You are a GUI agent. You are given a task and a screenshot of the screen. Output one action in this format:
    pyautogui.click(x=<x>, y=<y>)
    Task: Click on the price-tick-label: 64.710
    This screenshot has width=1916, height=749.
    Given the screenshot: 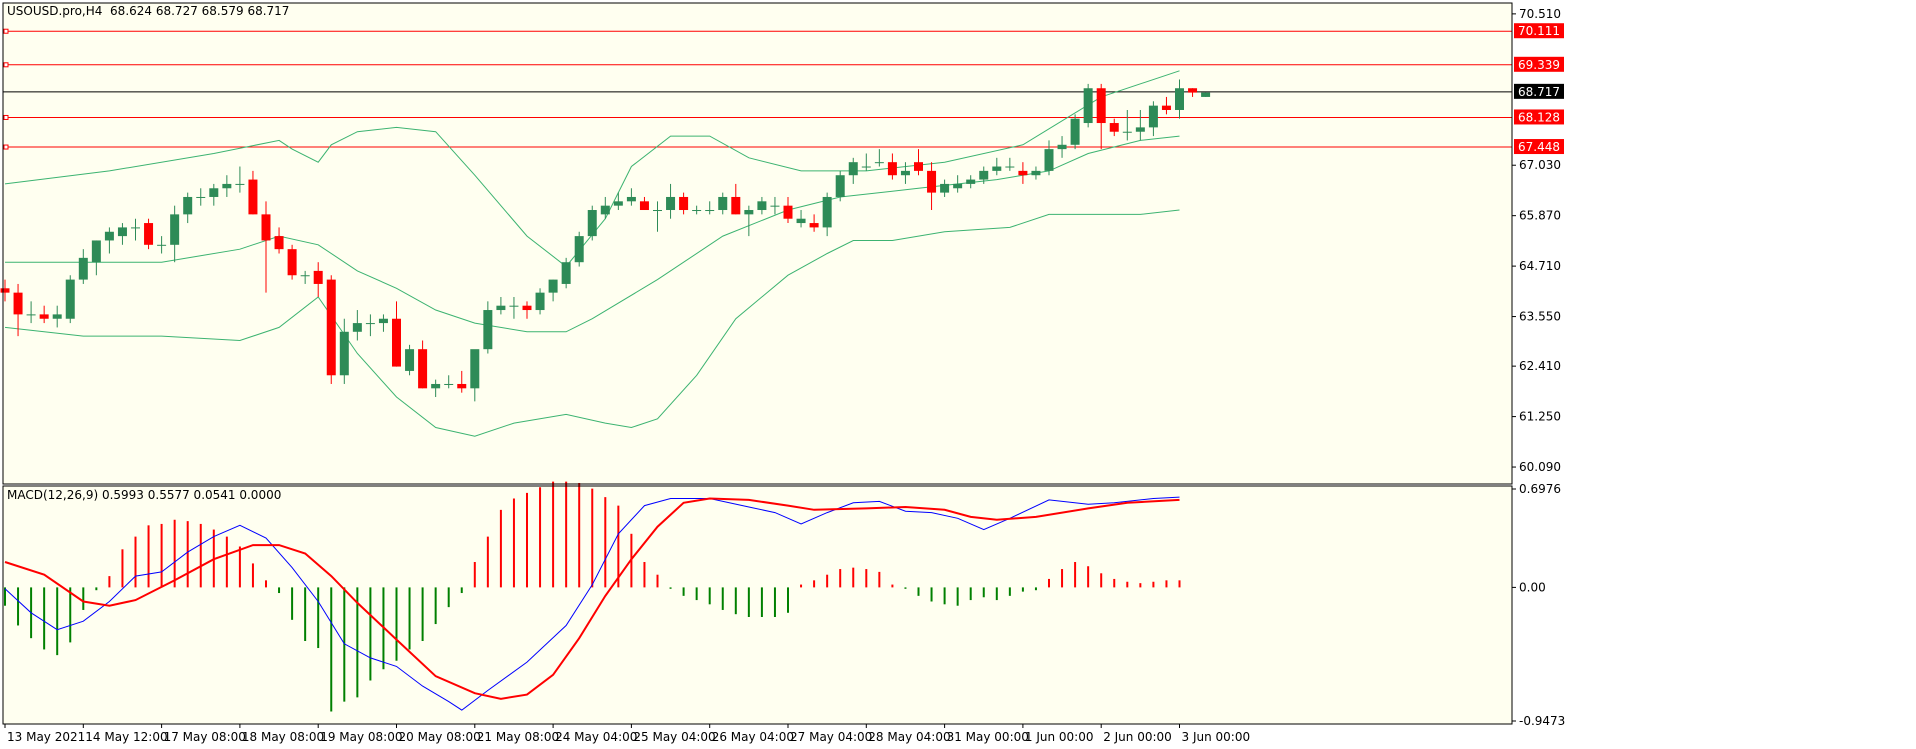 What is the action you would take?
    pyautogui.click(x=1540, y=266)
    